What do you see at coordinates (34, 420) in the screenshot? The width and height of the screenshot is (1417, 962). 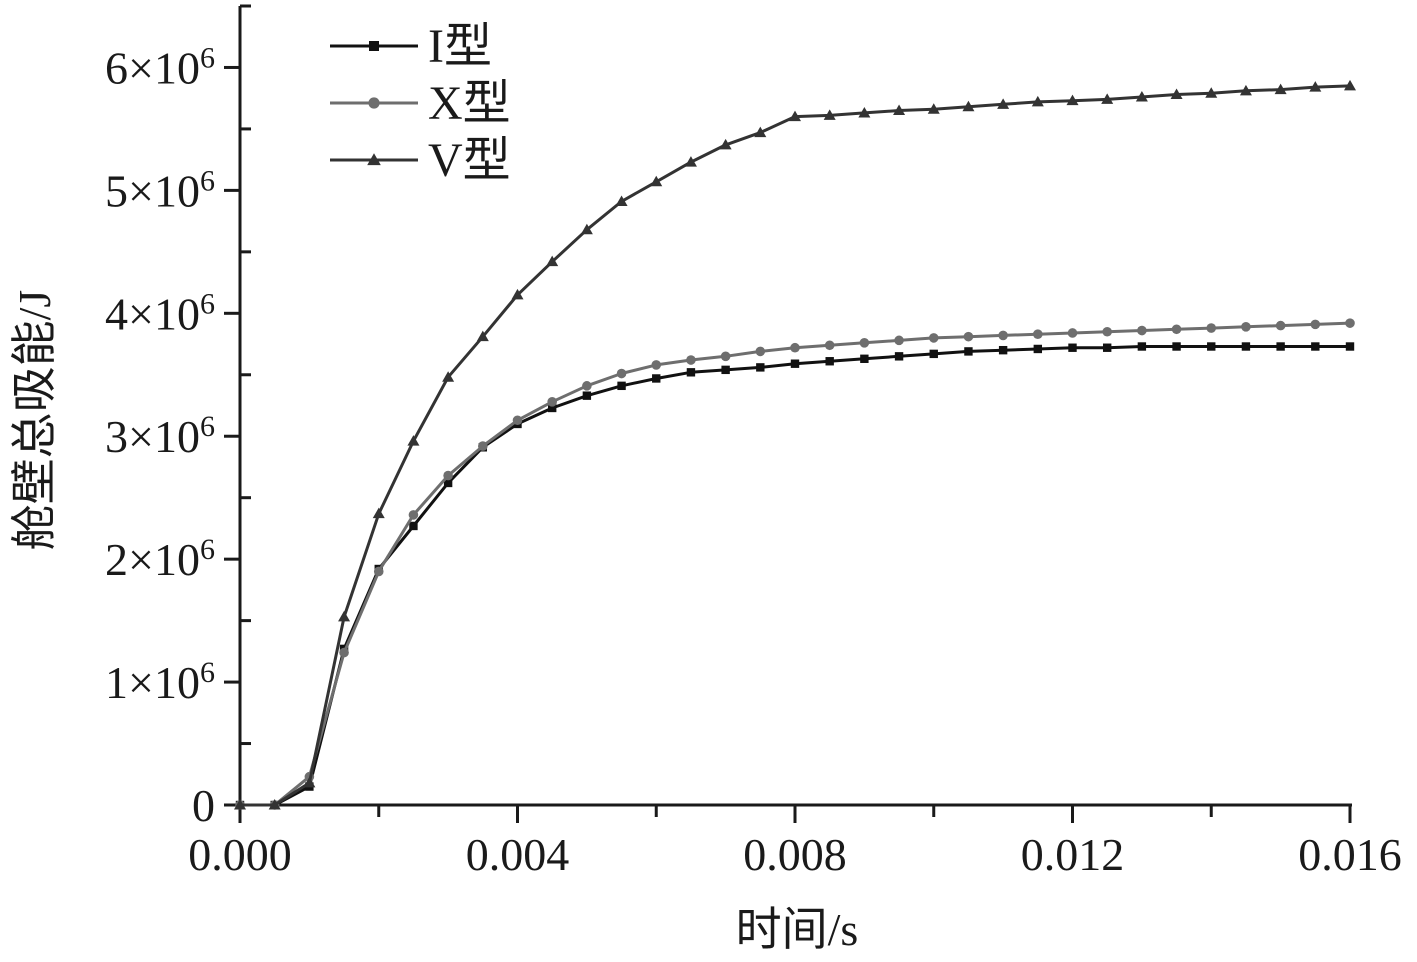 I see `y-axis-title: 舱壁总吸能/J` at bounding box center [34, 420].